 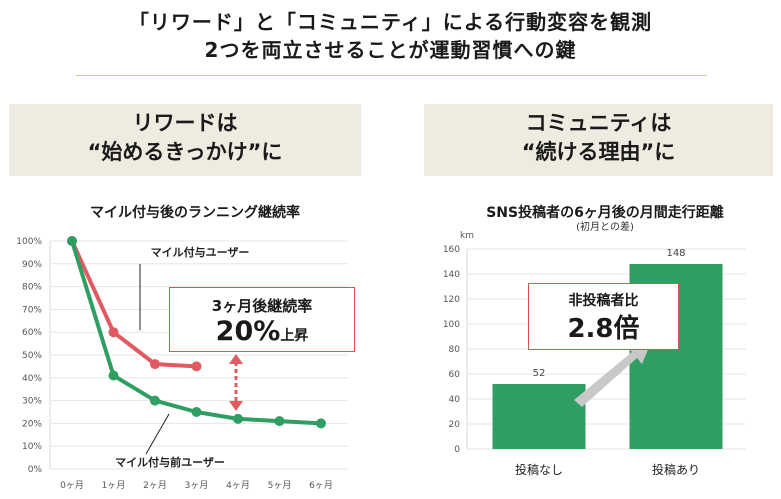 What do you see at coordinates (32, 265) in the screenshot?
I see `y-tick-label: 90%` at bounding box center [32, 265].